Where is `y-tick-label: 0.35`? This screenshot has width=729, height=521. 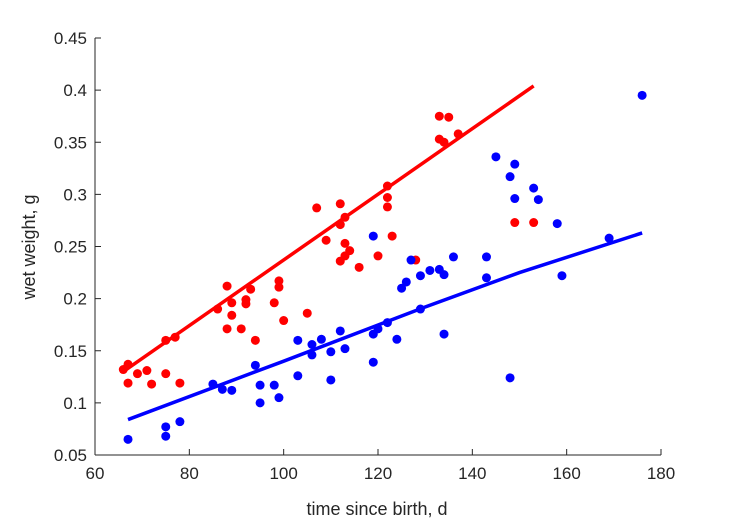
y-tick-label: 0.35 is located at coordinates (70, 142).